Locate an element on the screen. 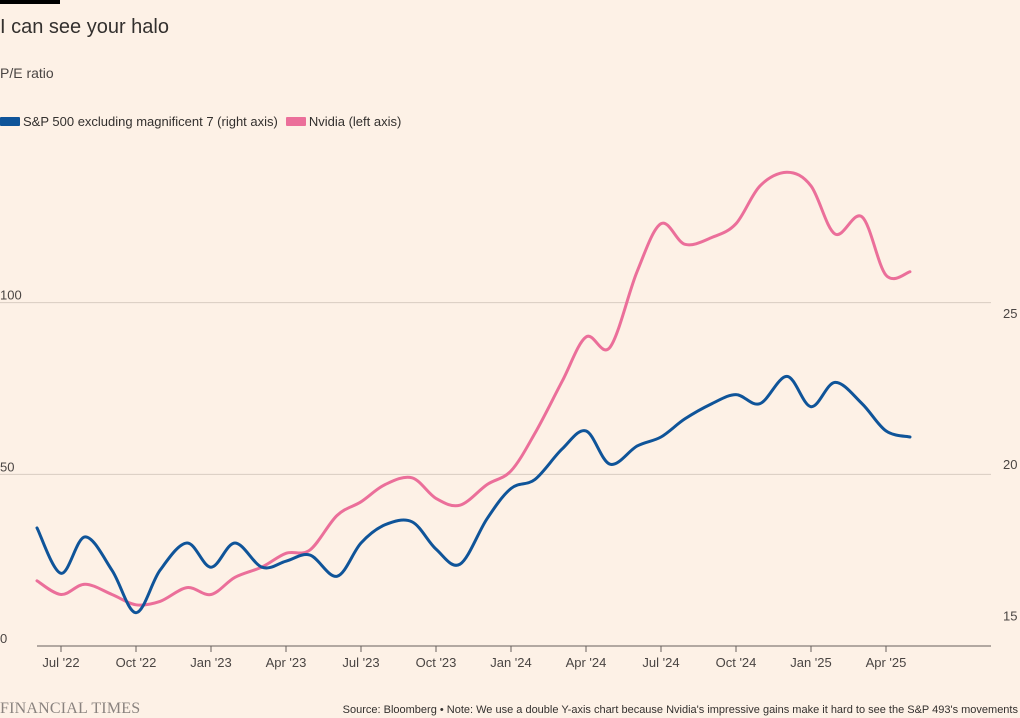  left-axis-tick-label: 0 is located at coordinates (3, 638).